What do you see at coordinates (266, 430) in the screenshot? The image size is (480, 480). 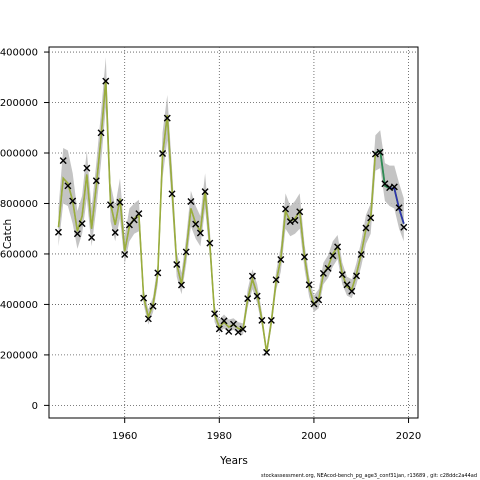 I see `x-axis: 1960 1980 2000 2020` at bounding box center [266, 430].